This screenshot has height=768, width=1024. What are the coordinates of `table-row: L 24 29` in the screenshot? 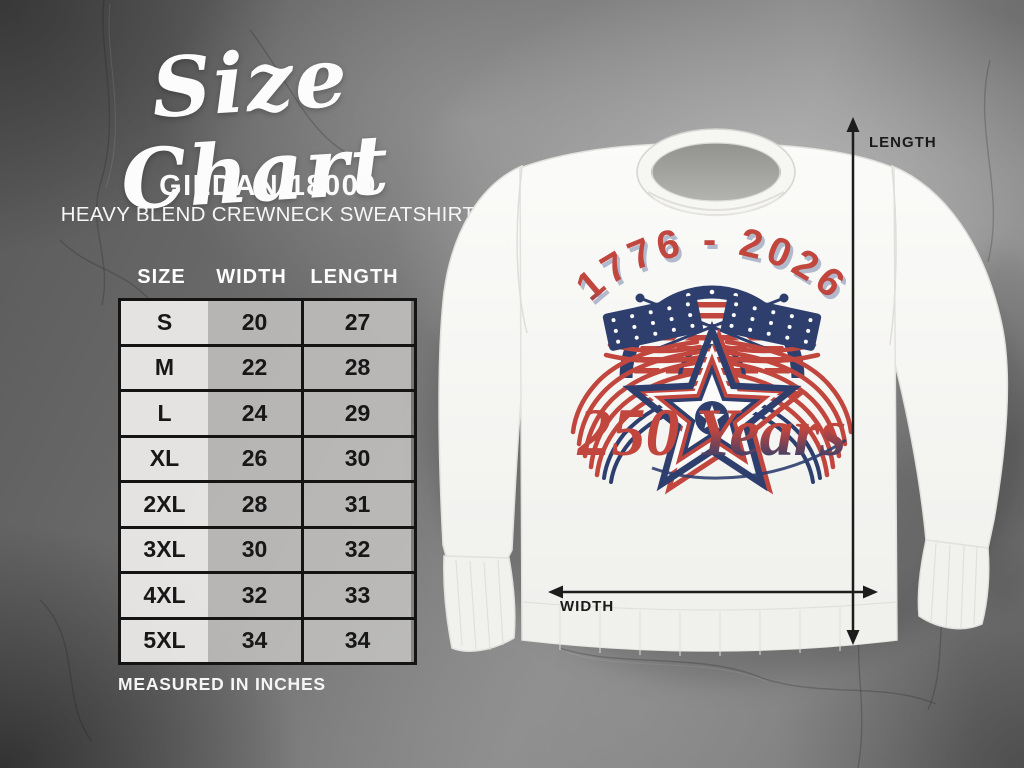 It's located at (267, 415).